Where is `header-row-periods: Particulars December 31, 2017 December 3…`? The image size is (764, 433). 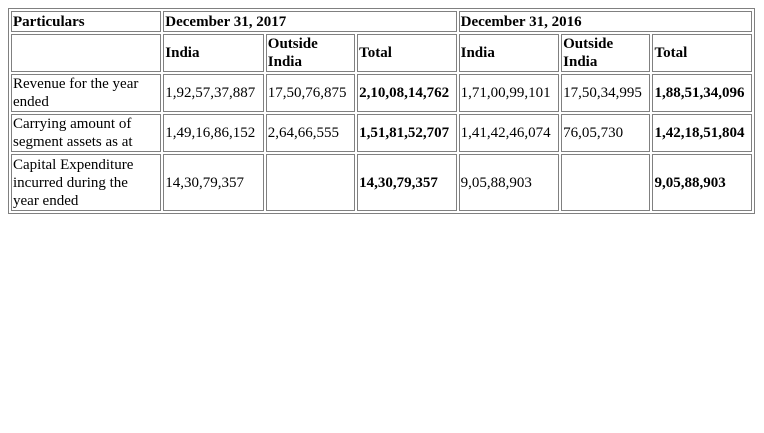 header-row-periods: Particulars December 31, 2017 December 3… is located at coordinates (381, 21).